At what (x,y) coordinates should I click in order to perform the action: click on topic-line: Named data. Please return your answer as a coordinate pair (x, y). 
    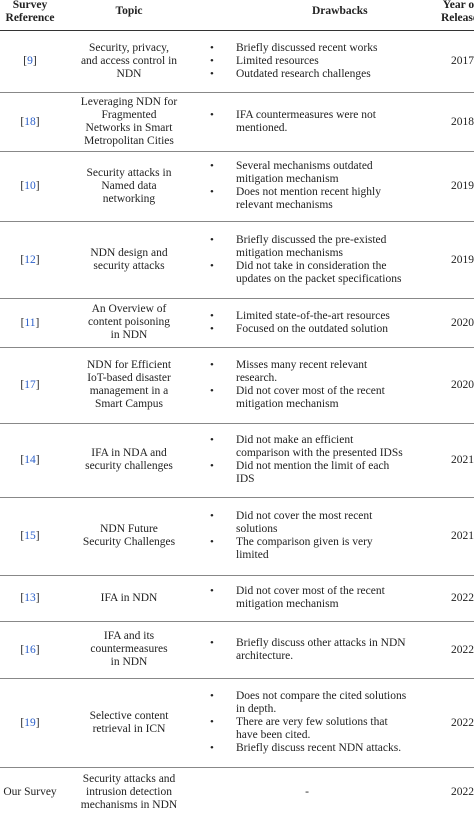
    Looking at the image, I should click on (129, 185).